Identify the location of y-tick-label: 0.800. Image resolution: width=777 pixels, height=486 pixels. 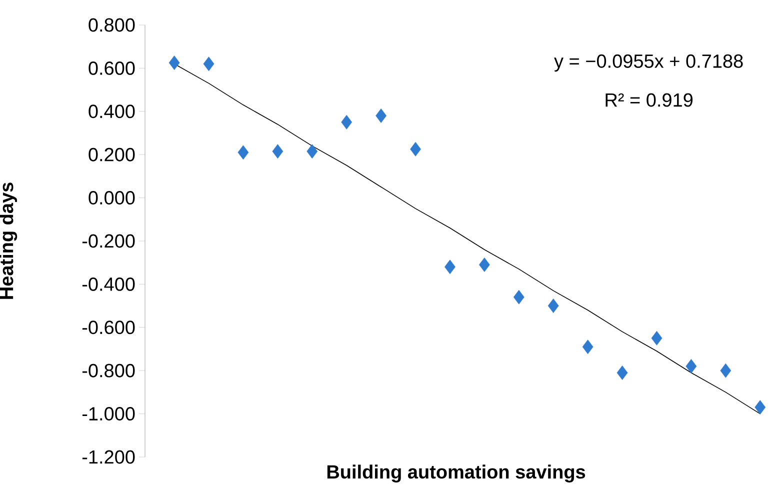
(111, 25).